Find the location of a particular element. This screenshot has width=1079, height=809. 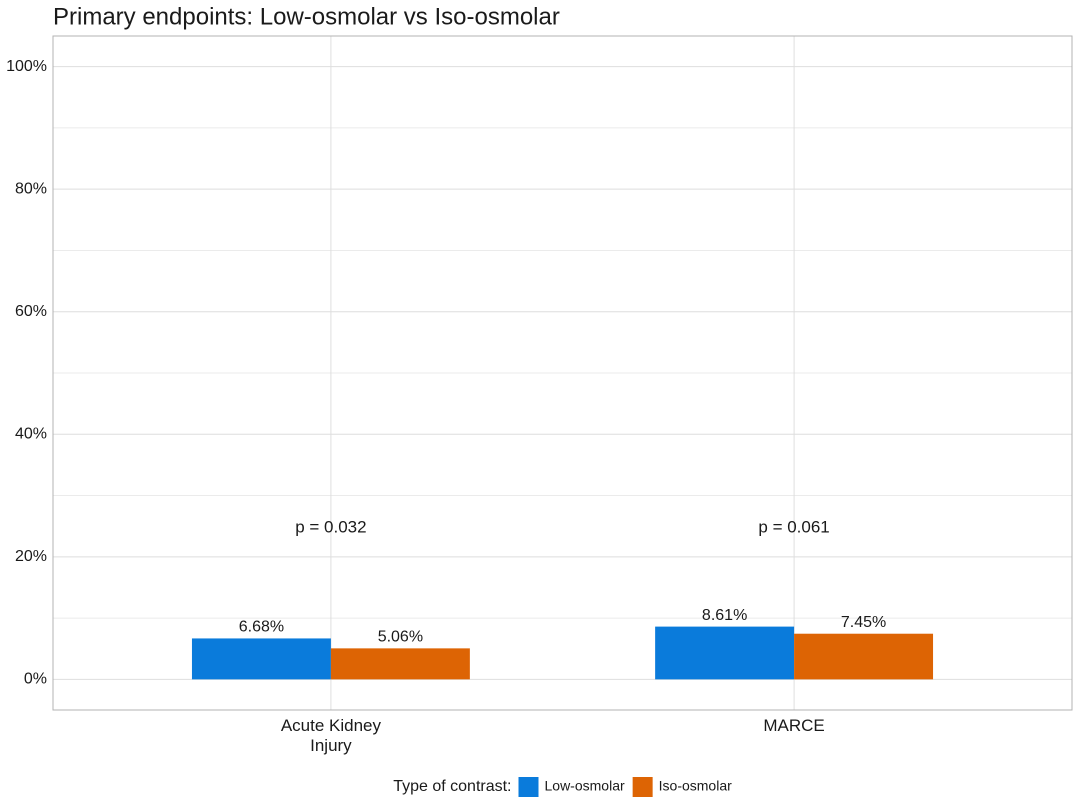

annotation: p = 0.032 is located at coordinates (330, 526).